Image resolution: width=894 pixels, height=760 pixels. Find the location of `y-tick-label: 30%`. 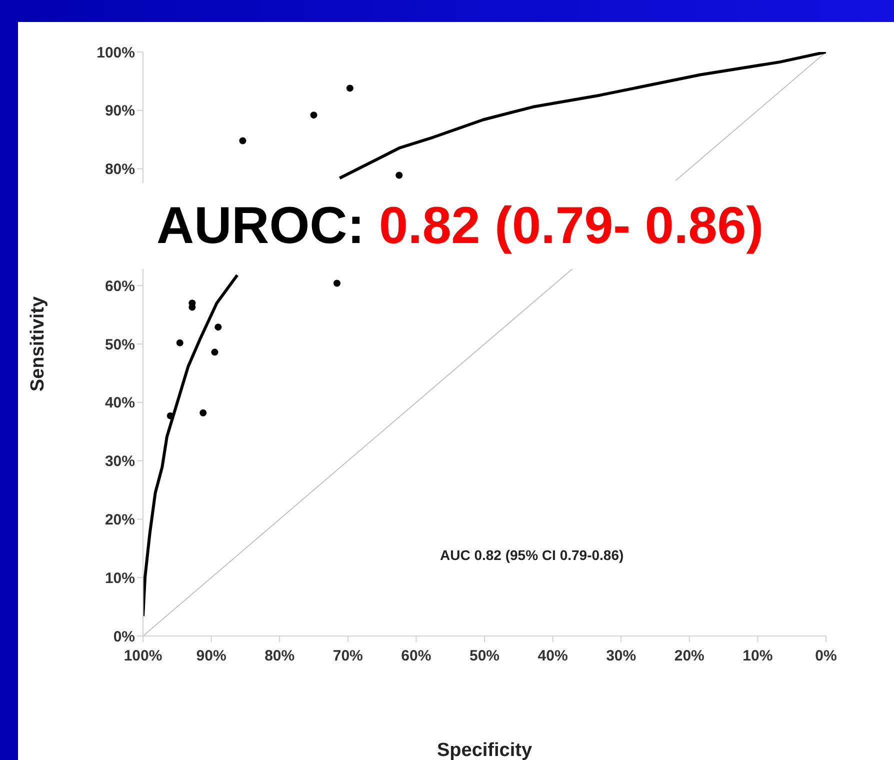

y-tick-label: 30% is located at coordinates (119, 461).